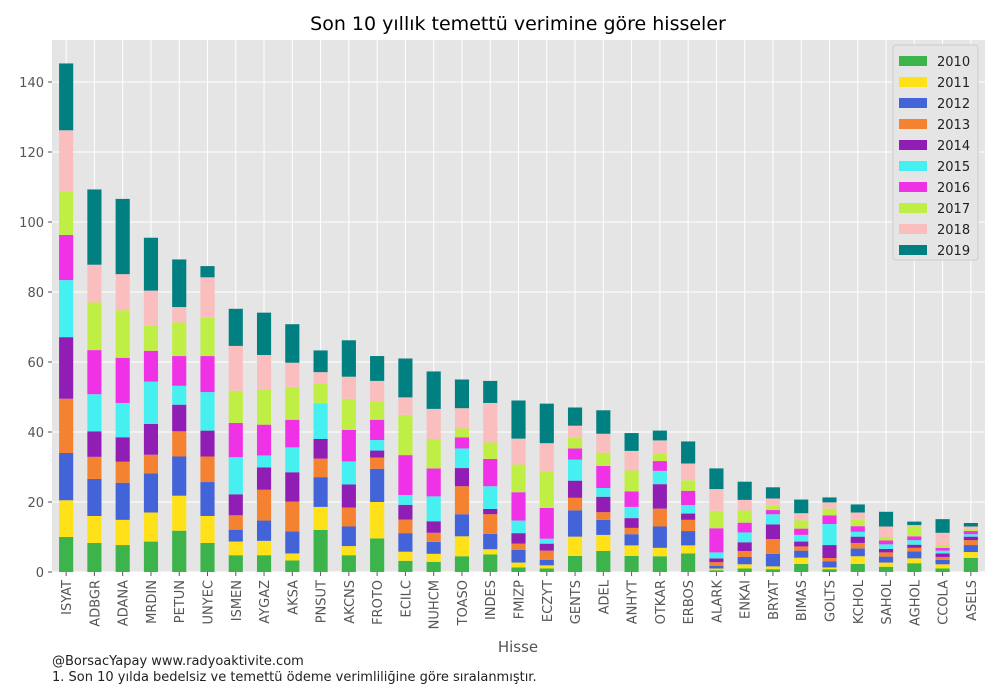 The width and height of the screenshot is (1000, 700). I want to click on bar-segment-petun-2013, so click(179, 444).